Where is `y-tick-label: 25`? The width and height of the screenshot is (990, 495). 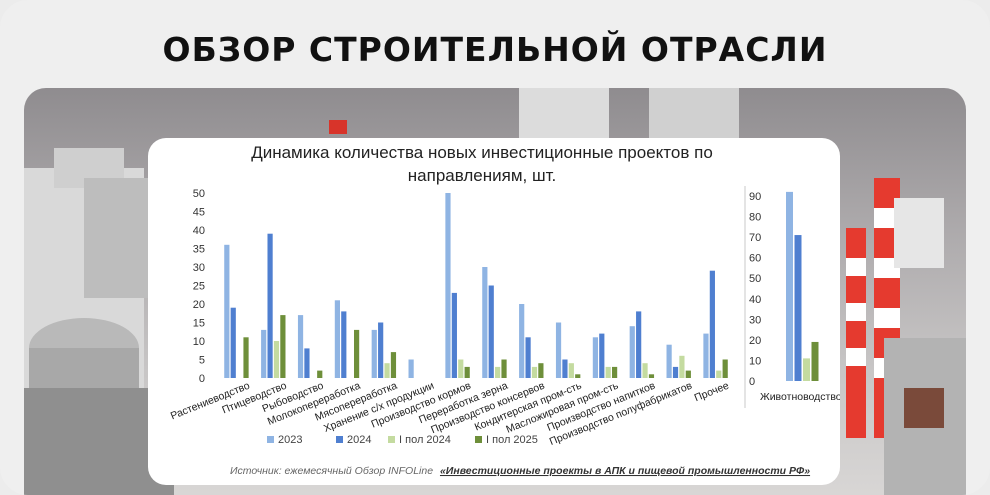
y-tick-label: 25 is located at coordinates (199, 287).